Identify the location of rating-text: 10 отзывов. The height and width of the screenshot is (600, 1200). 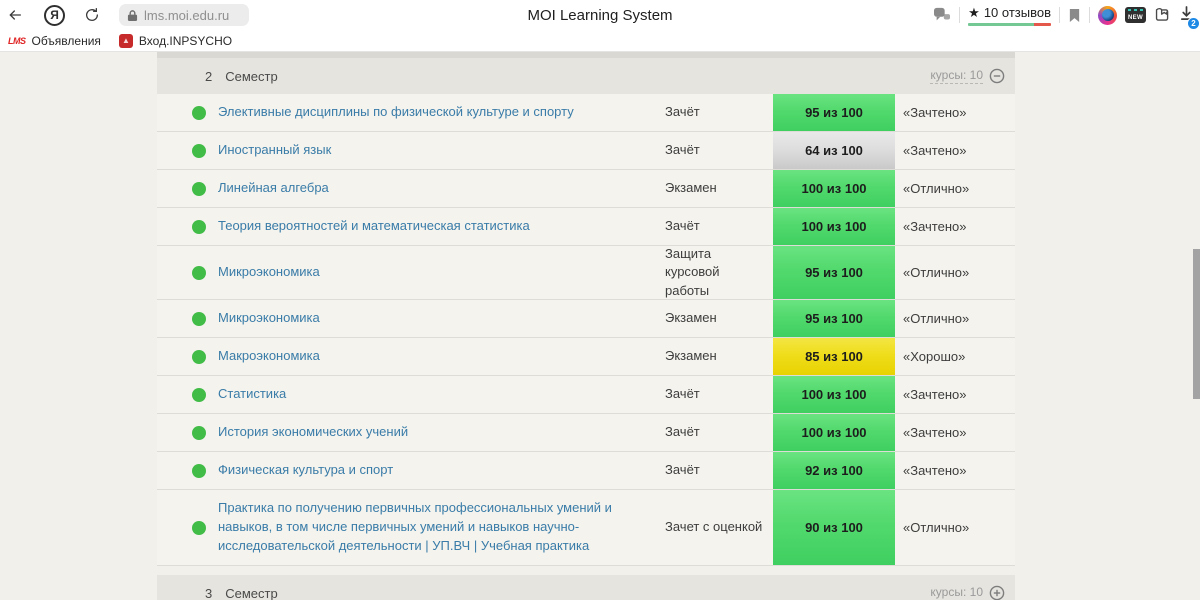
(1017, 12).